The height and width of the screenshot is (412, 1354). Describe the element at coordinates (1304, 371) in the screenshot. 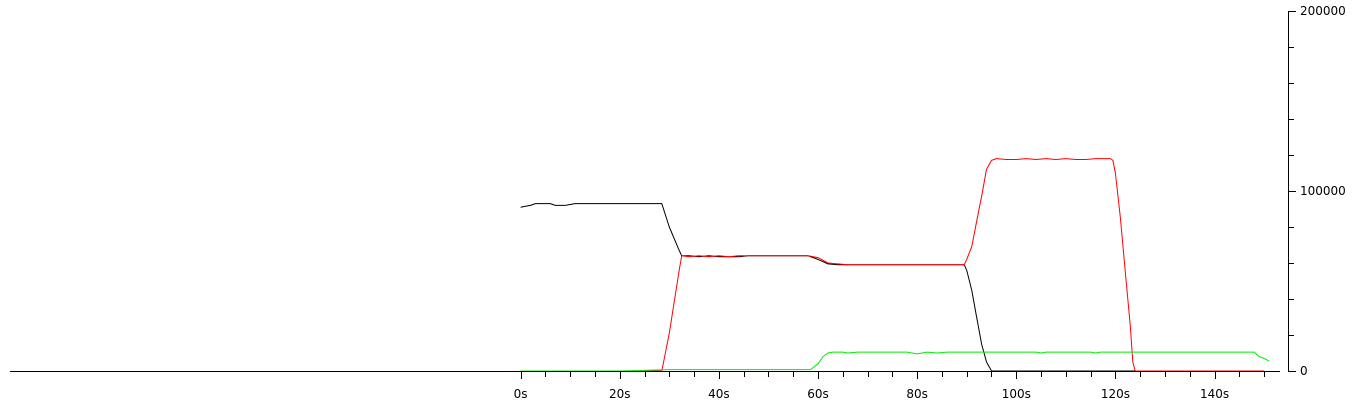

I see `y-tick-label: 0` at that location.